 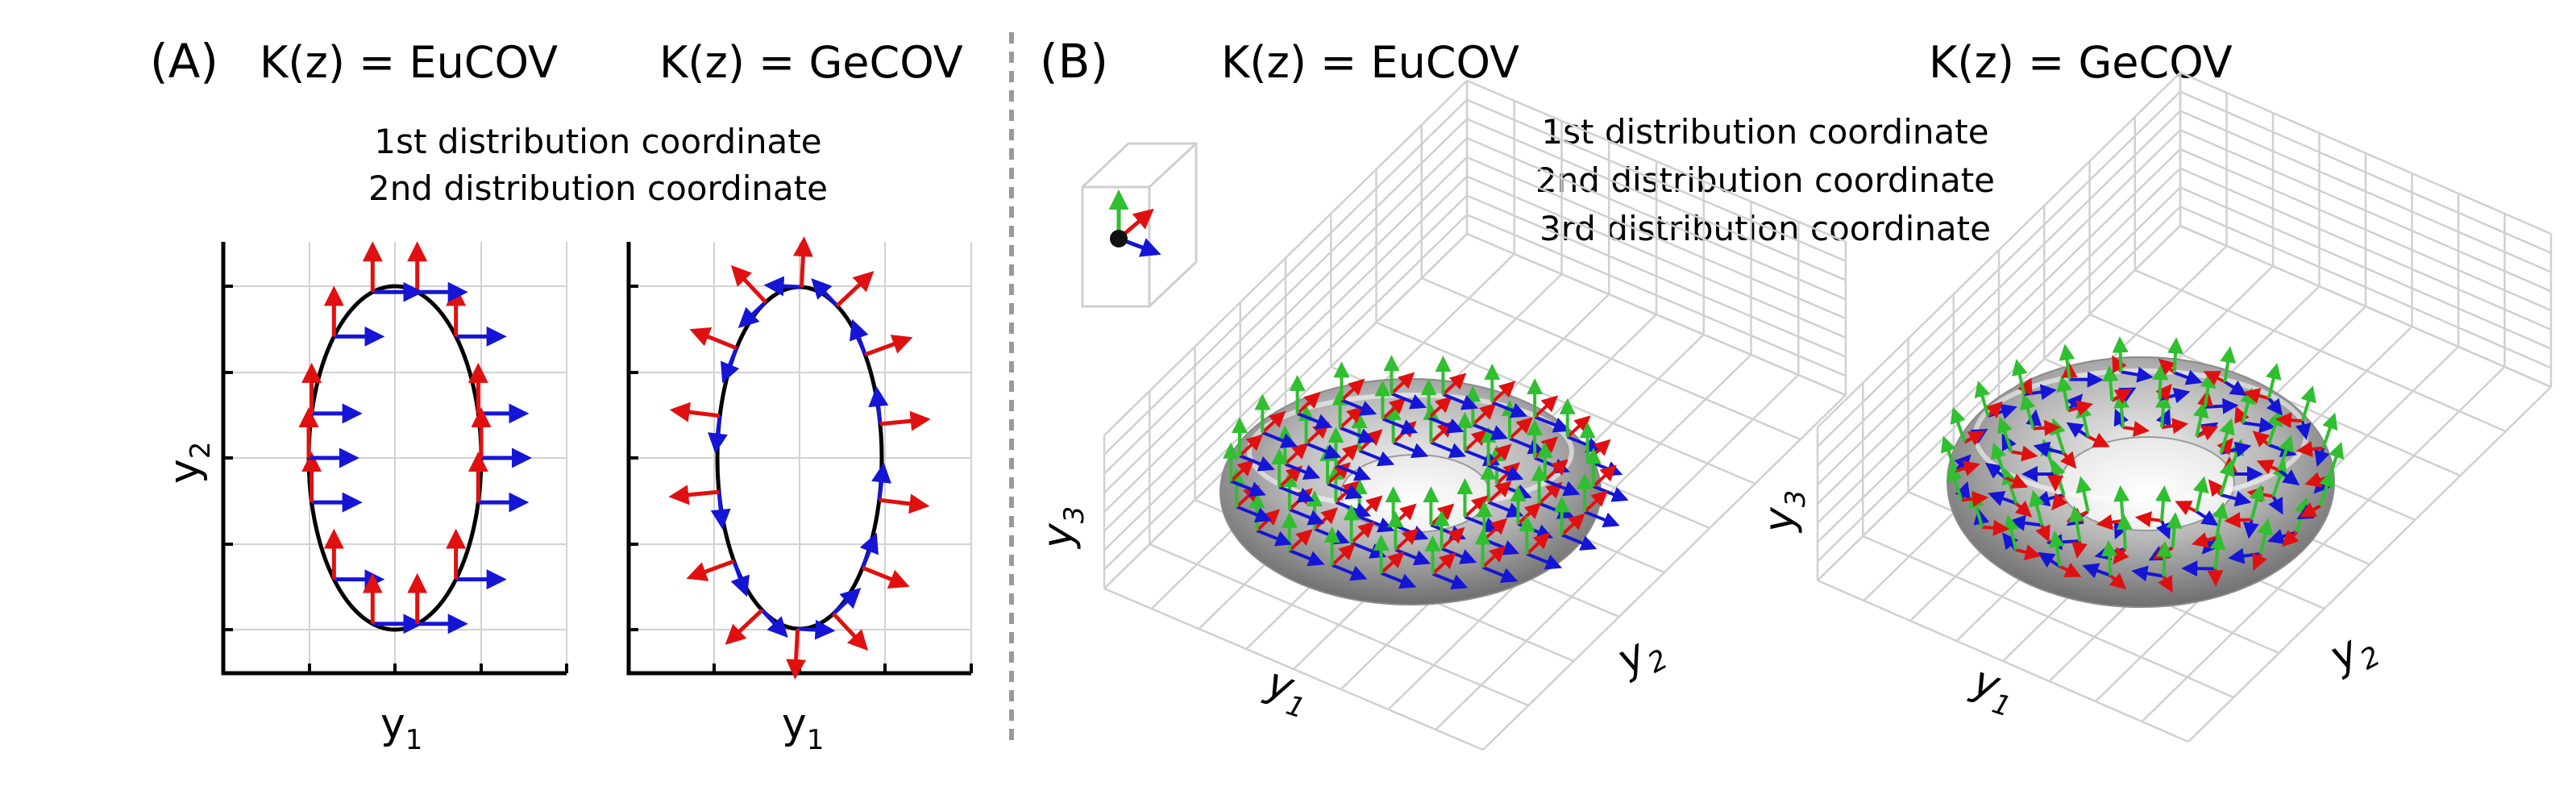 What do you see at coordinates (184, 61) in the screenshot?
I see `panel-a-letter: (A)` at bounding box center [184, 61].